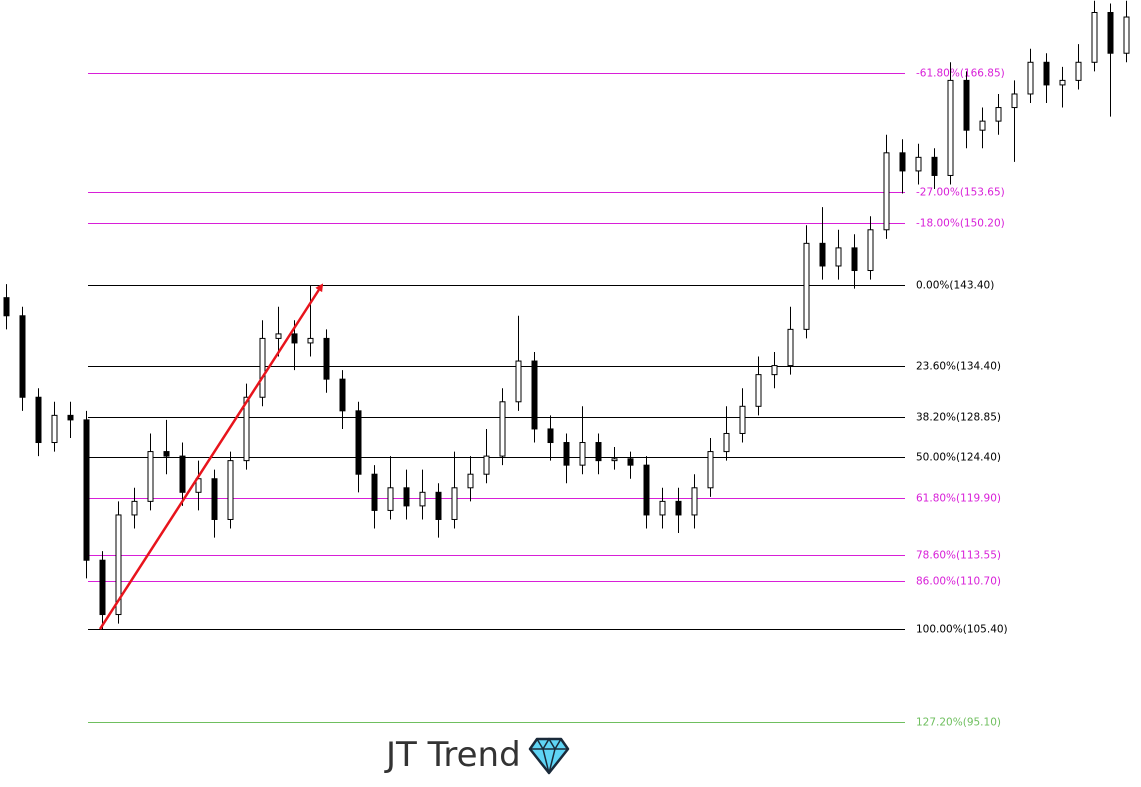  I want to click on trend-arrow, so click(211, 456).